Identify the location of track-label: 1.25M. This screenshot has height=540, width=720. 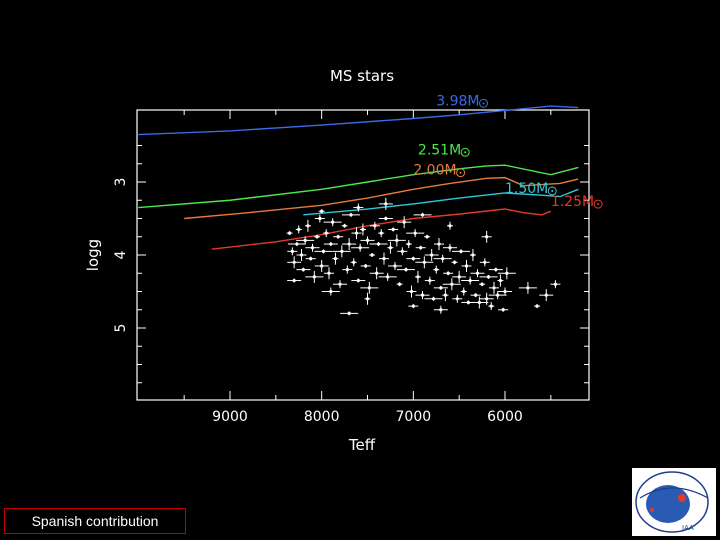
(572, 202).